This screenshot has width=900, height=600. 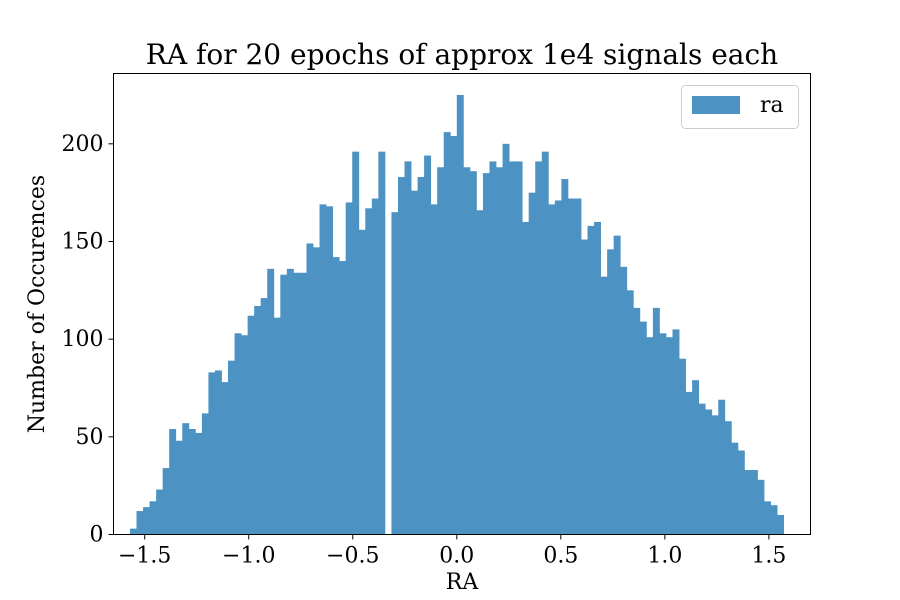 I want to click on x-tick-label: −1.5, so click(x=144, y=556).